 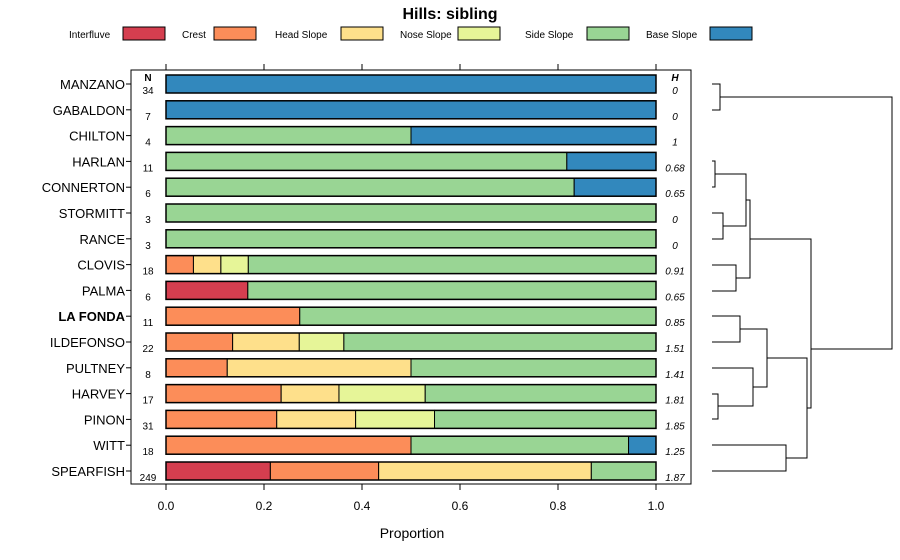 What do you see at coordinates (148, 426) in the screenshot?
I see `row-n-value: 31` at bounding box center [148, 426].